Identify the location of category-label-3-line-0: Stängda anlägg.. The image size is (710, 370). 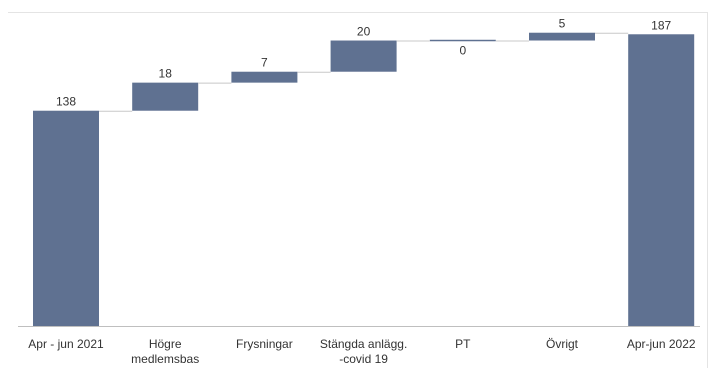
(363, 344).